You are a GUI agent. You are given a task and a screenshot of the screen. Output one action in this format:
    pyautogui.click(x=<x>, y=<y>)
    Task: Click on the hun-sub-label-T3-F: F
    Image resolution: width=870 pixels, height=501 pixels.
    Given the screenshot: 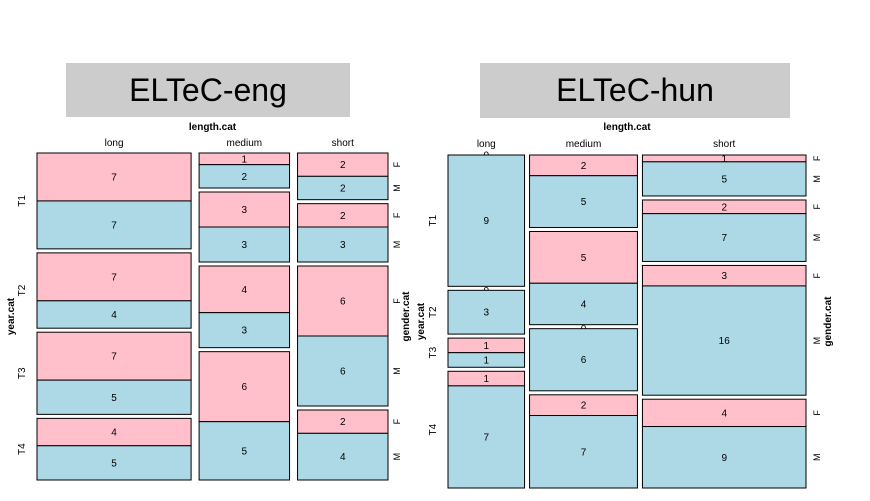 What is the action you would take?
    pyautogui.click(x=817, y=275)
    